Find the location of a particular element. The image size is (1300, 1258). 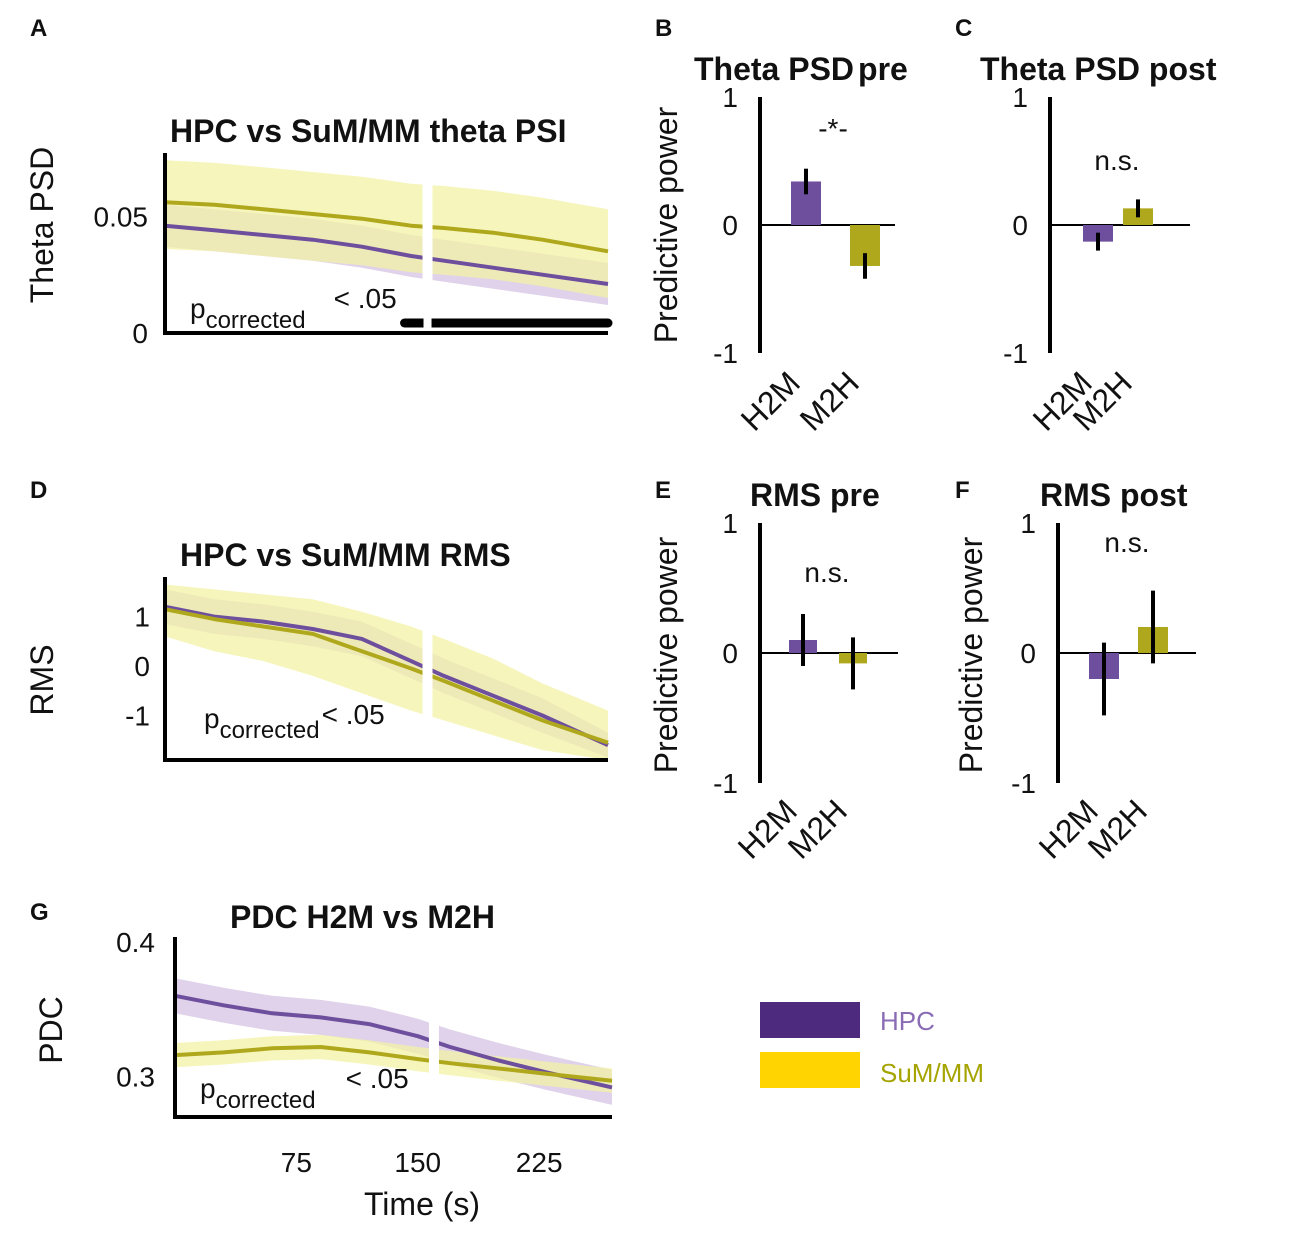

panel-d-significance: pcorrected< .05 is located at coordinates (294, 721).